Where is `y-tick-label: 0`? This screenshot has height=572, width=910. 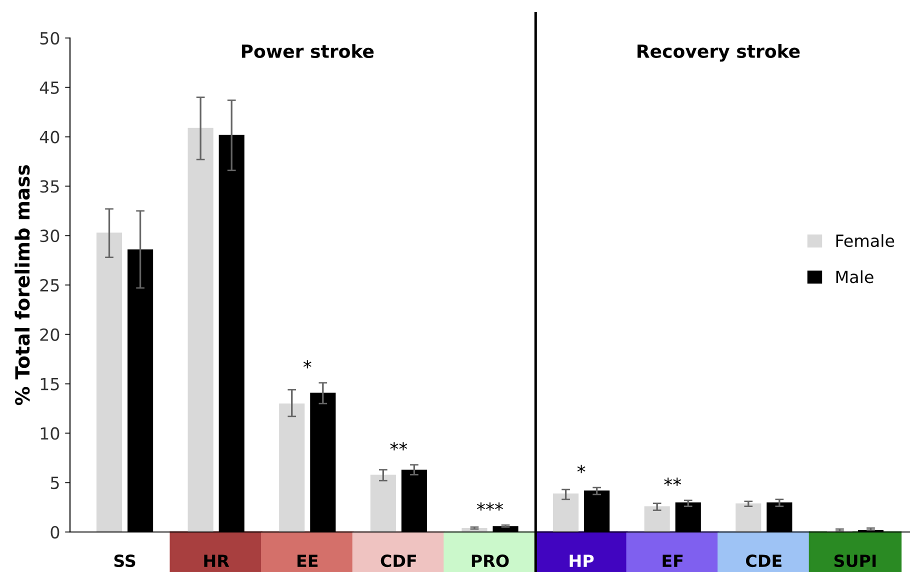 y-tick-label: 0 is located at coordinates (55, 532).